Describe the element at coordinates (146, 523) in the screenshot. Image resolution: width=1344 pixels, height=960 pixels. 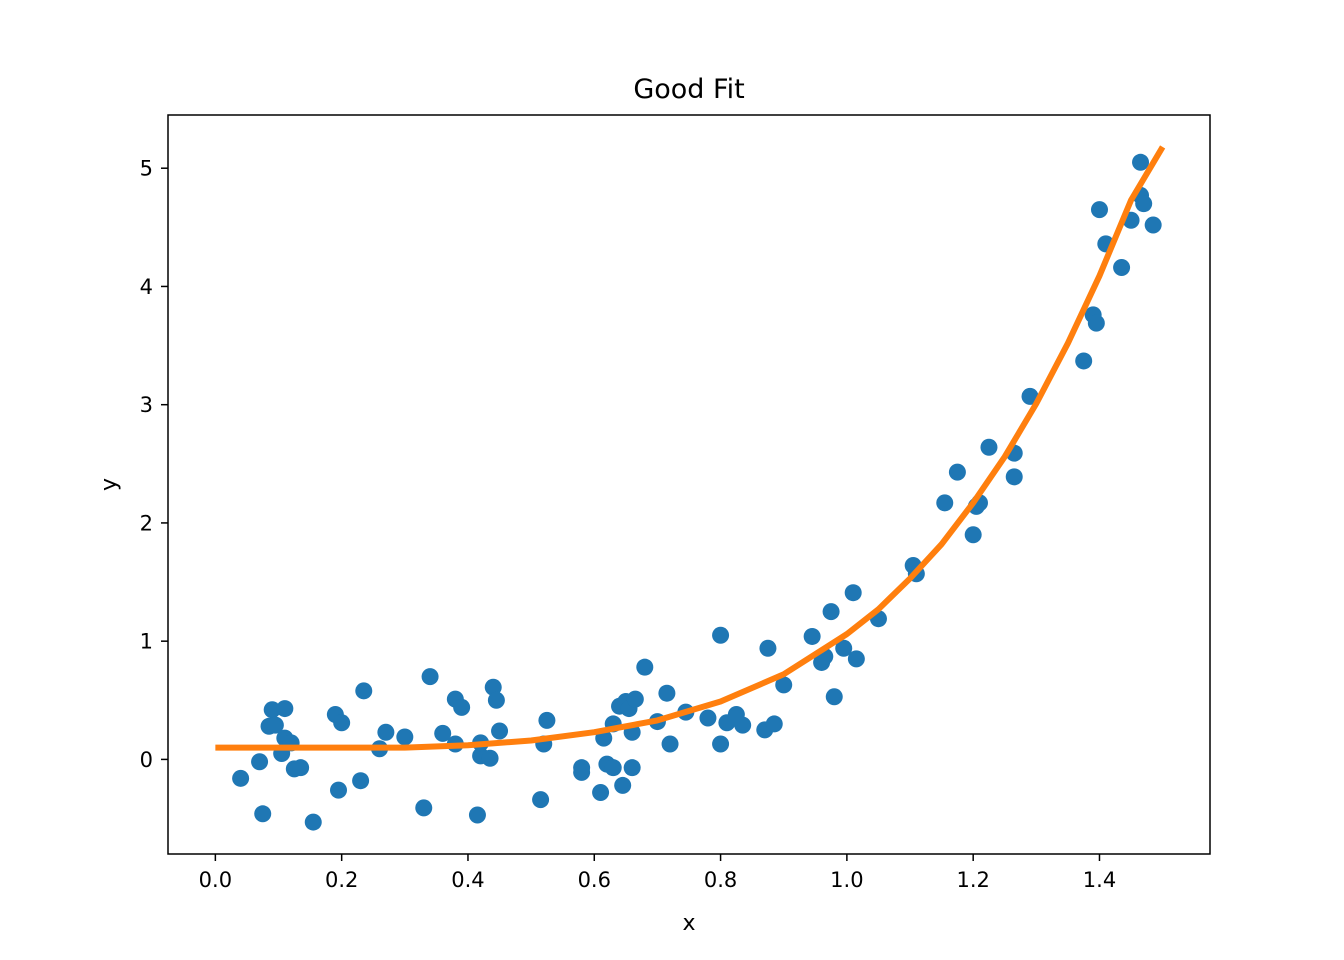
I see `y-tick-label: 2` at that location.